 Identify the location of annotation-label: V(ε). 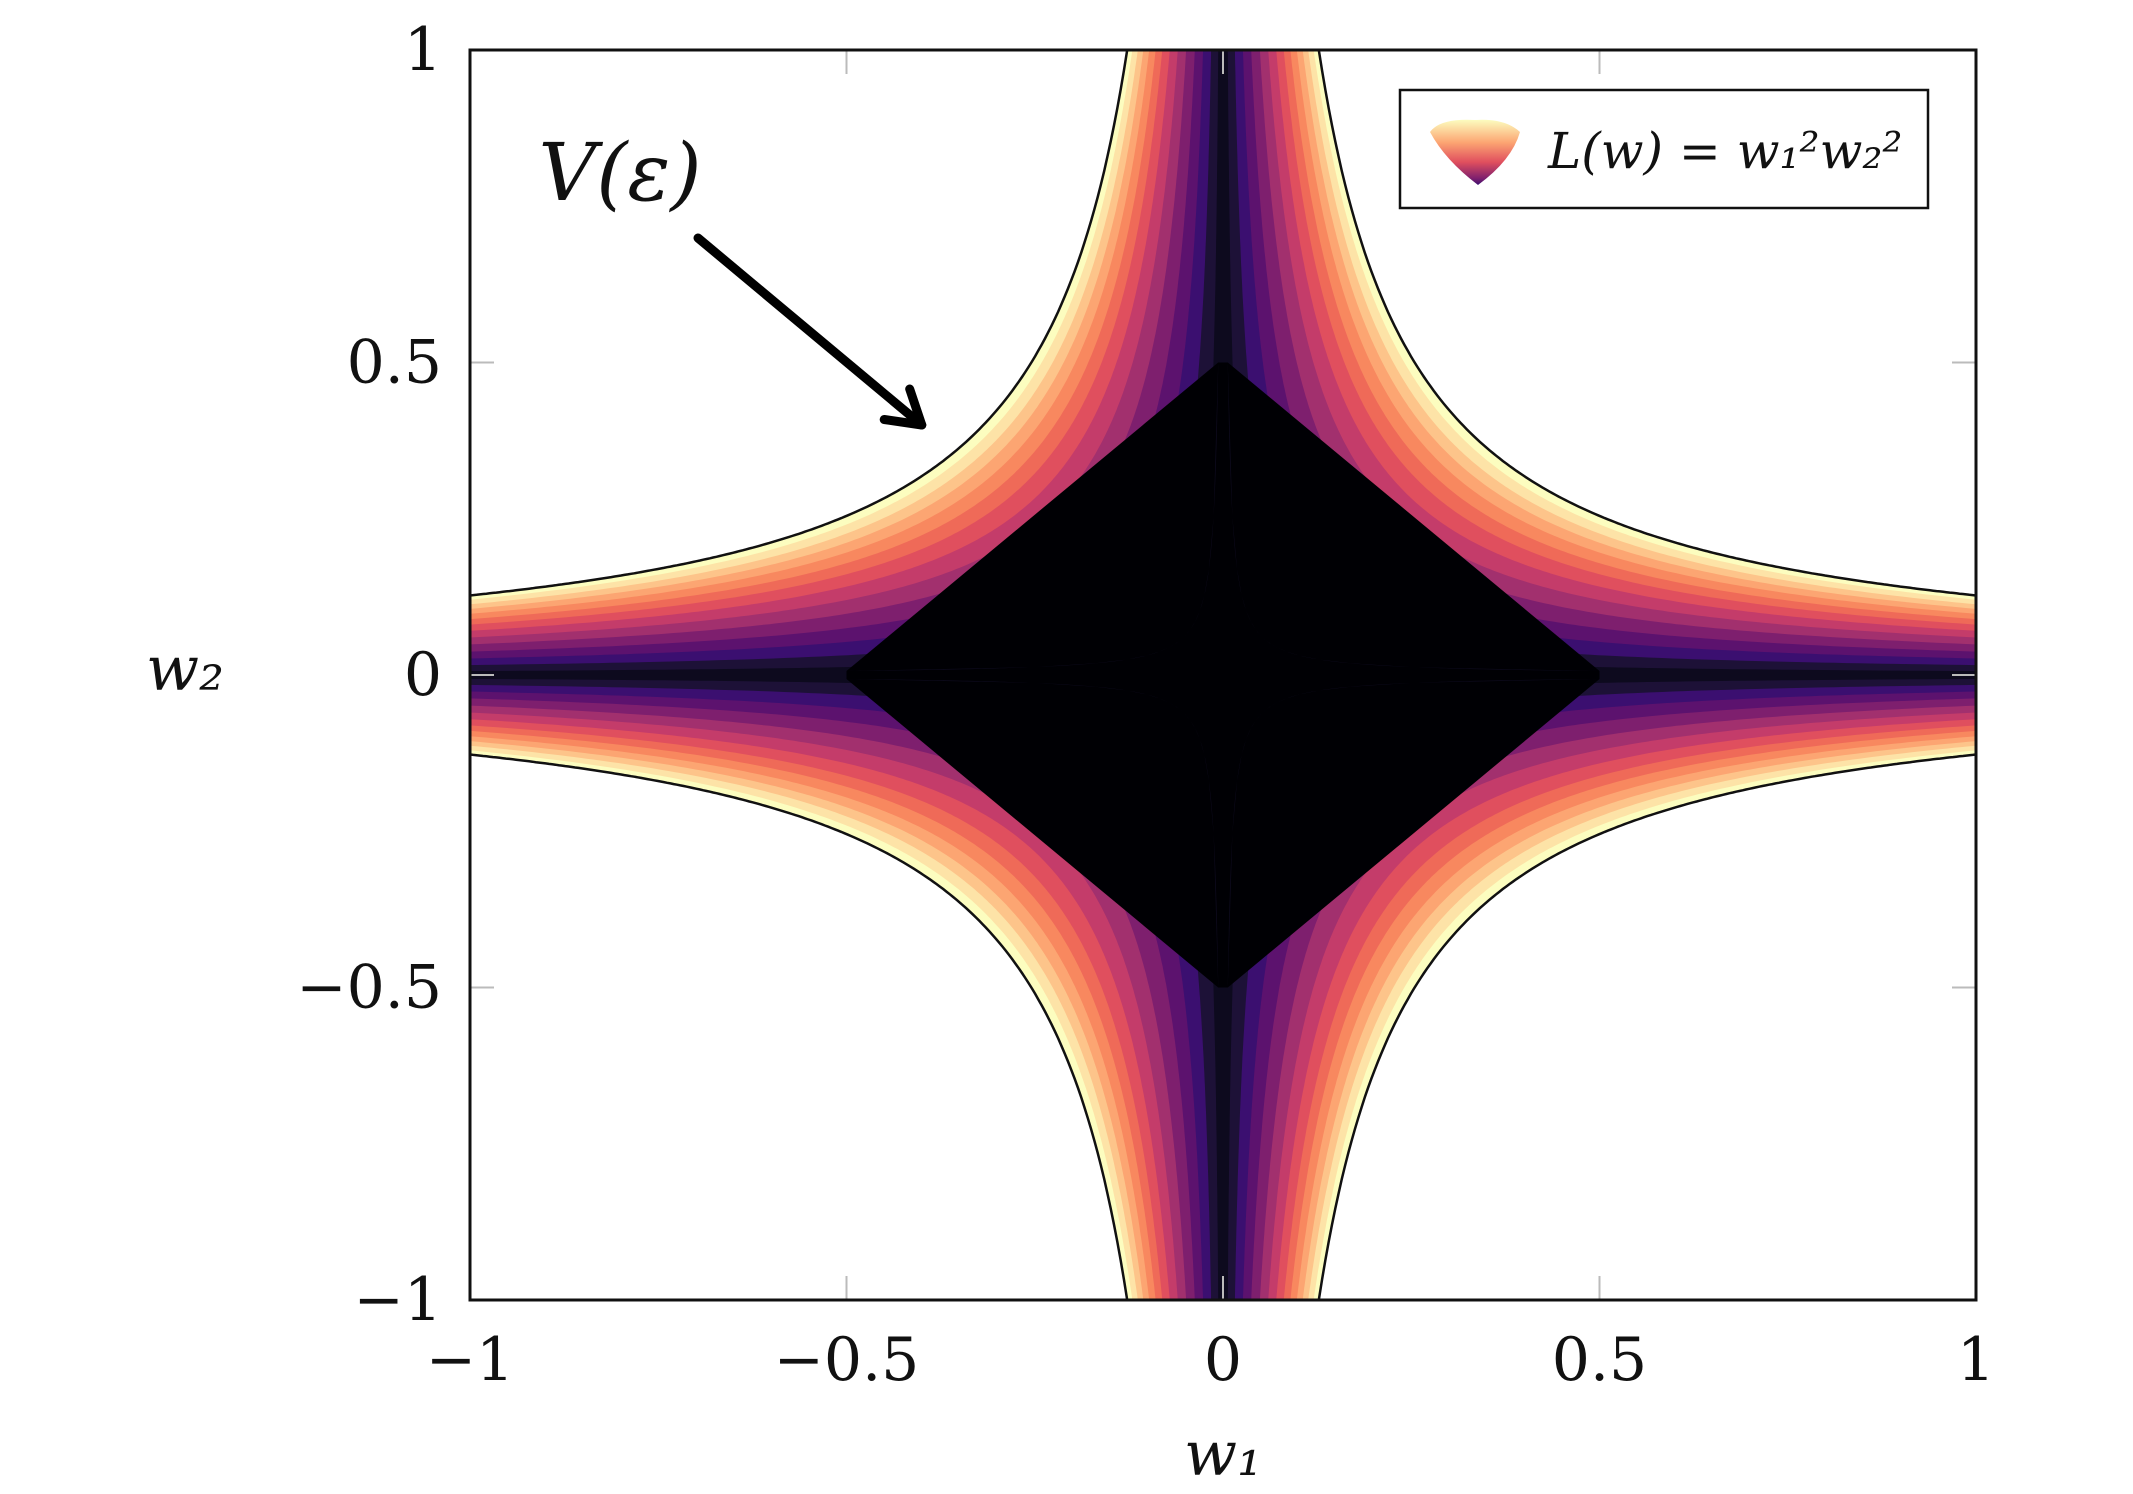
(619, 172).